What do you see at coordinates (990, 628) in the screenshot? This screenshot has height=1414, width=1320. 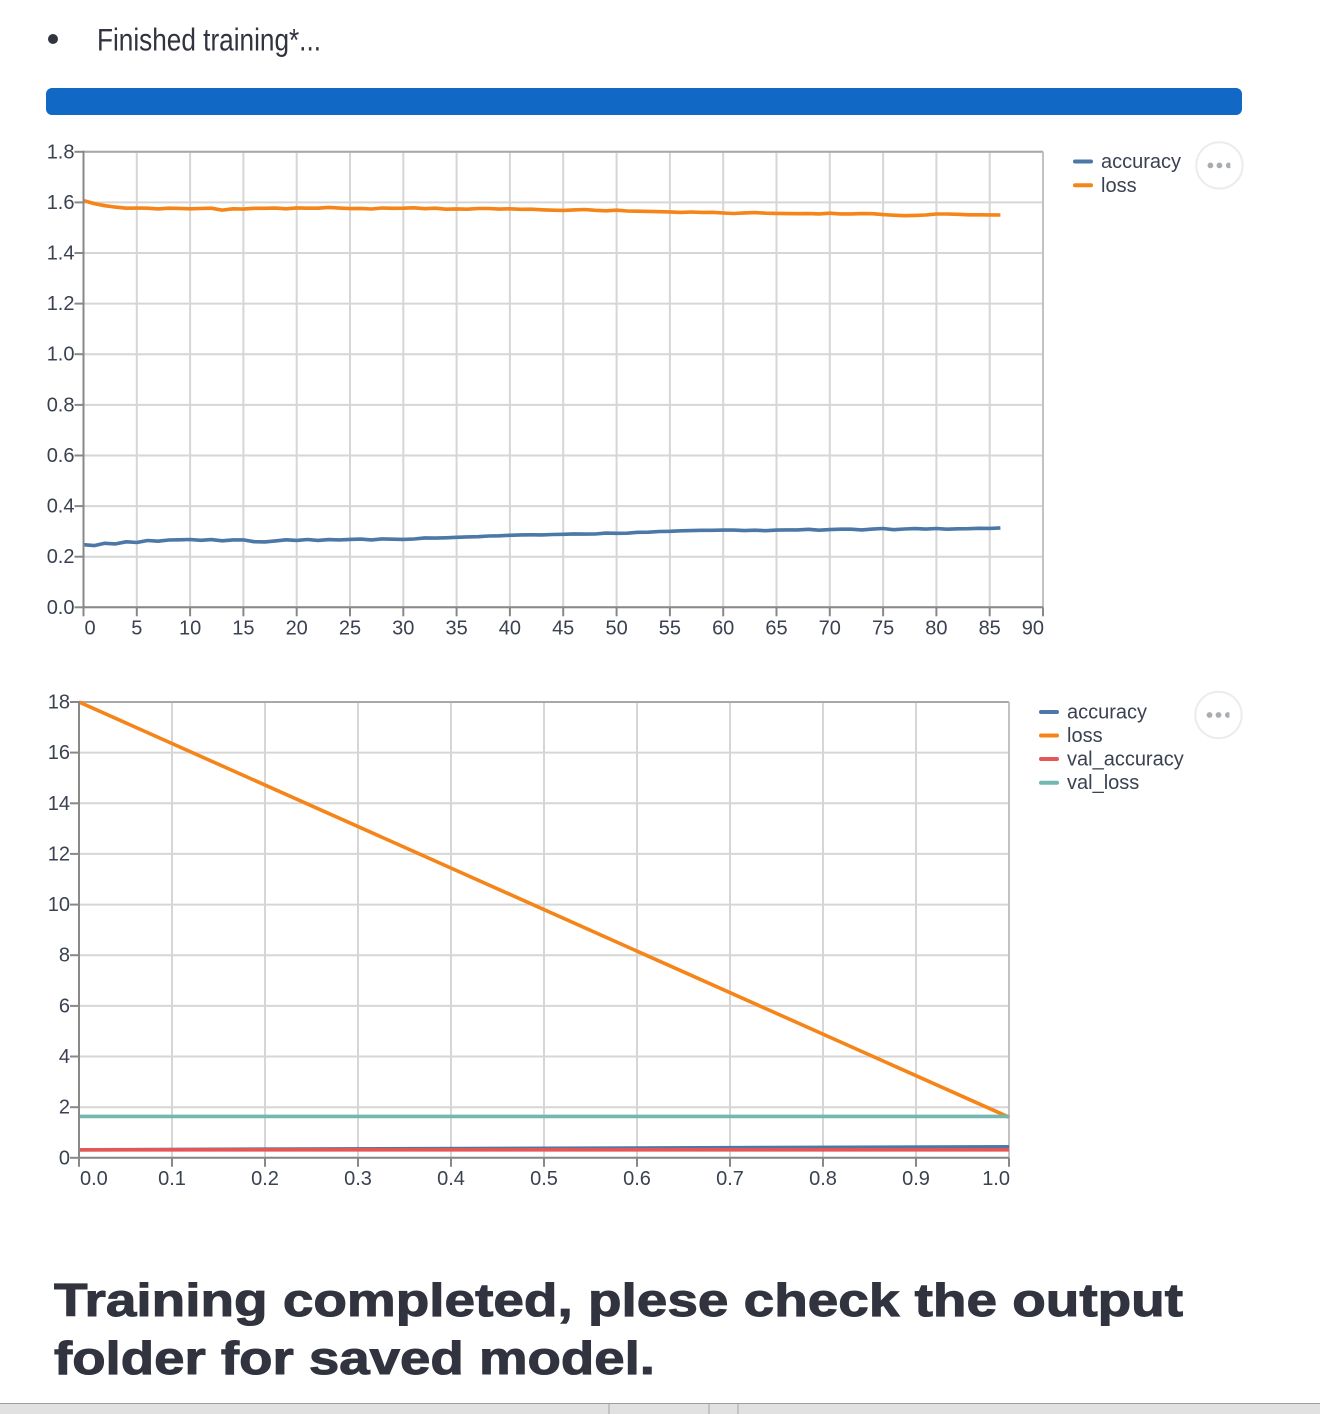 I see `svg-text: 85` at bounding box center [990, 628].